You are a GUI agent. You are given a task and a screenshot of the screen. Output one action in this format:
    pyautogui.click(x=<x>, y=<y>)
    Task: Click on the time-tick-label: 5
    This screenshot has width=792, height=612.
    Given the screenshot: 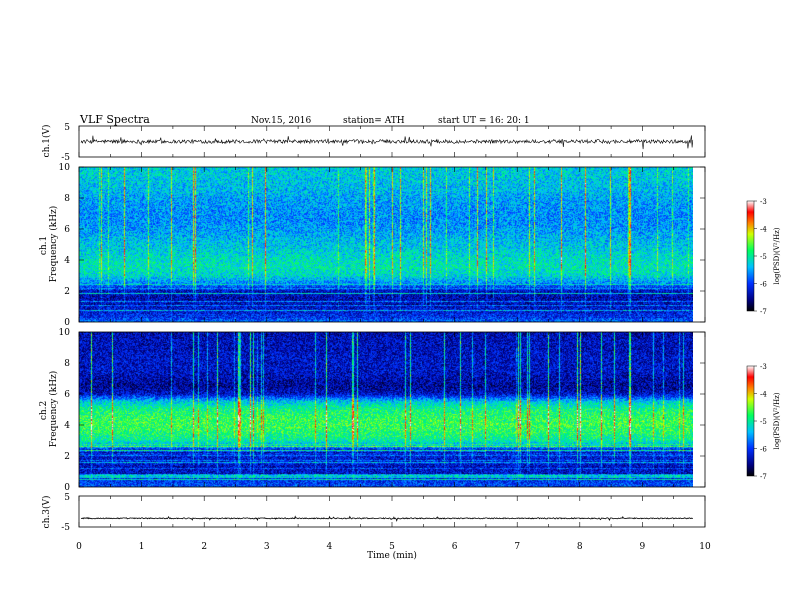 What is the action you would take?
    pyautogui.click(x=392, y=547)
    